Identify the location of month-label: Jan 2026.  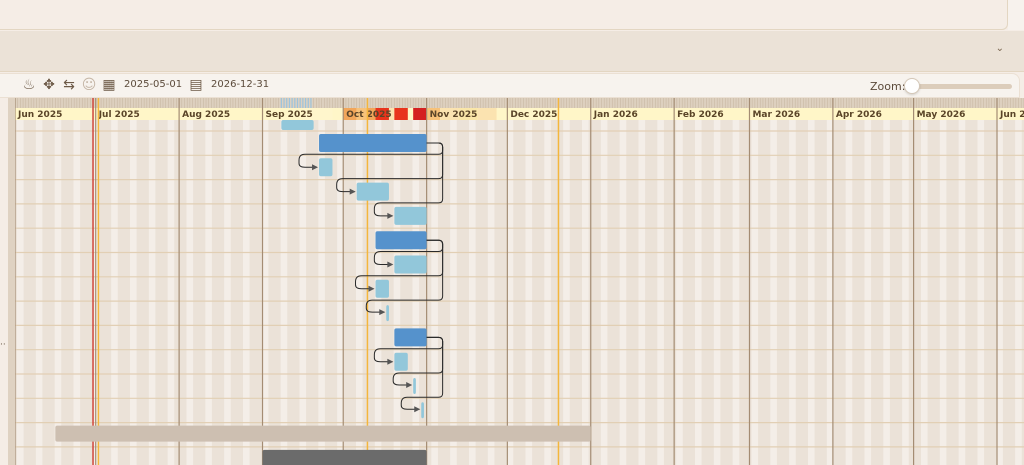
(615, 115).